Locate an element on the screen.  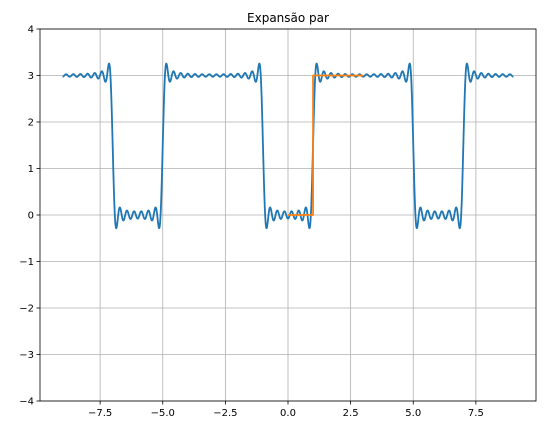
y-tick-label: 0 is located at coordinates (31, 216).